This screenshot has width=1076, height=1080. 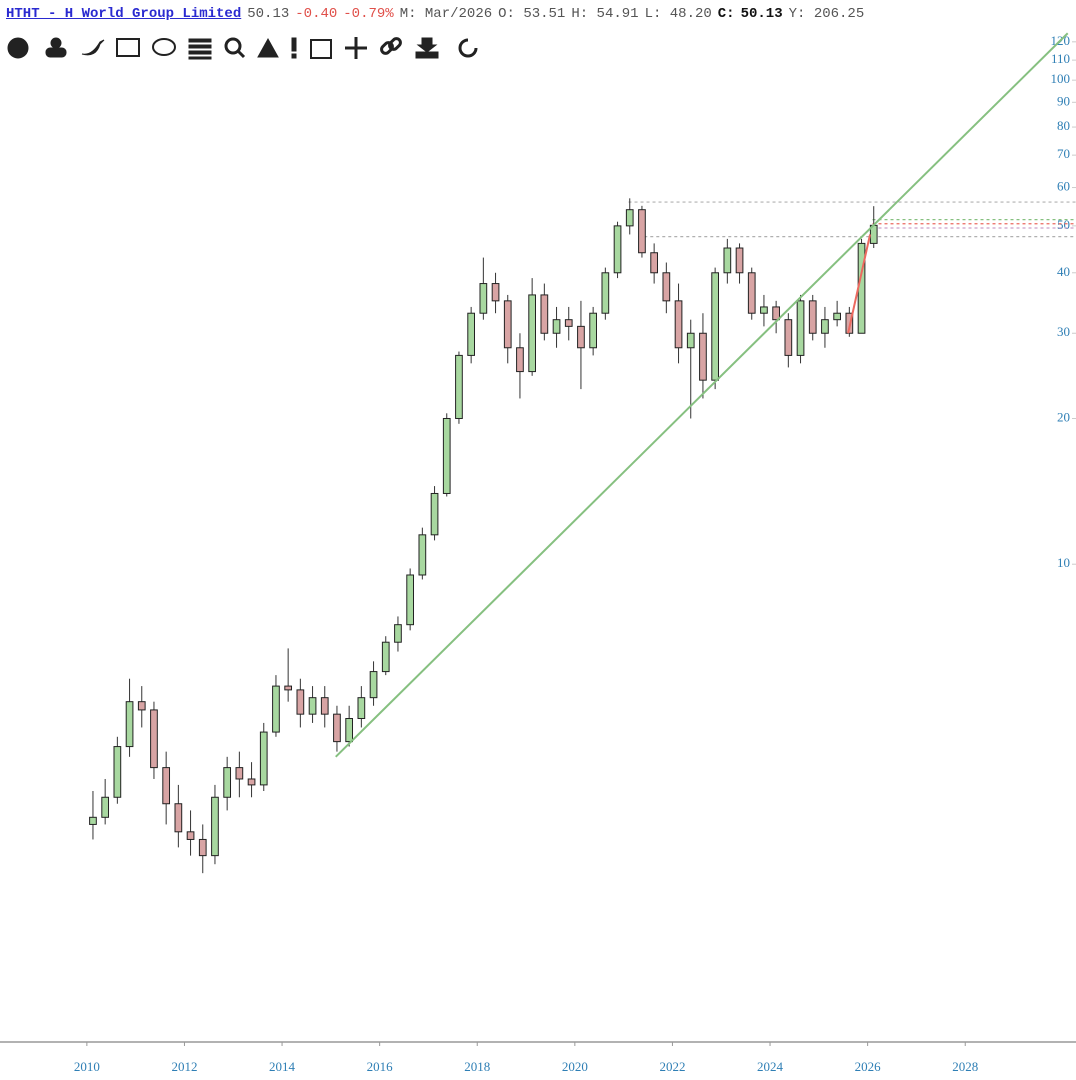 I want to click on y-tick-label: 40, so click(x=1063, y=271).